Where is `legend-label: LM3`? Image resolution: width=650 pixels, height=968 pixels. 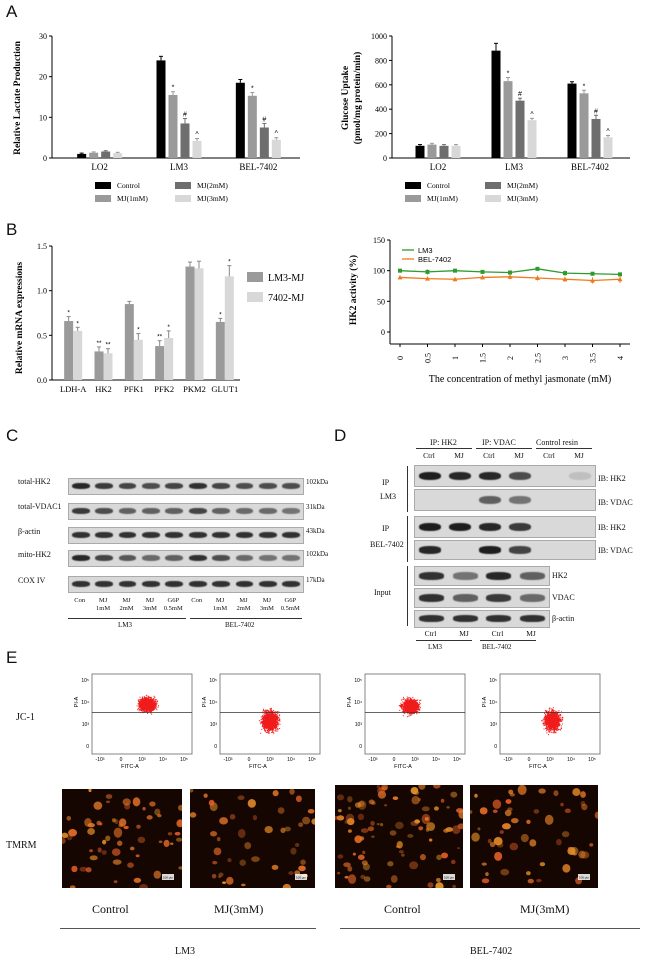
legend-label: LM3 is located at coordinates (425, 250).